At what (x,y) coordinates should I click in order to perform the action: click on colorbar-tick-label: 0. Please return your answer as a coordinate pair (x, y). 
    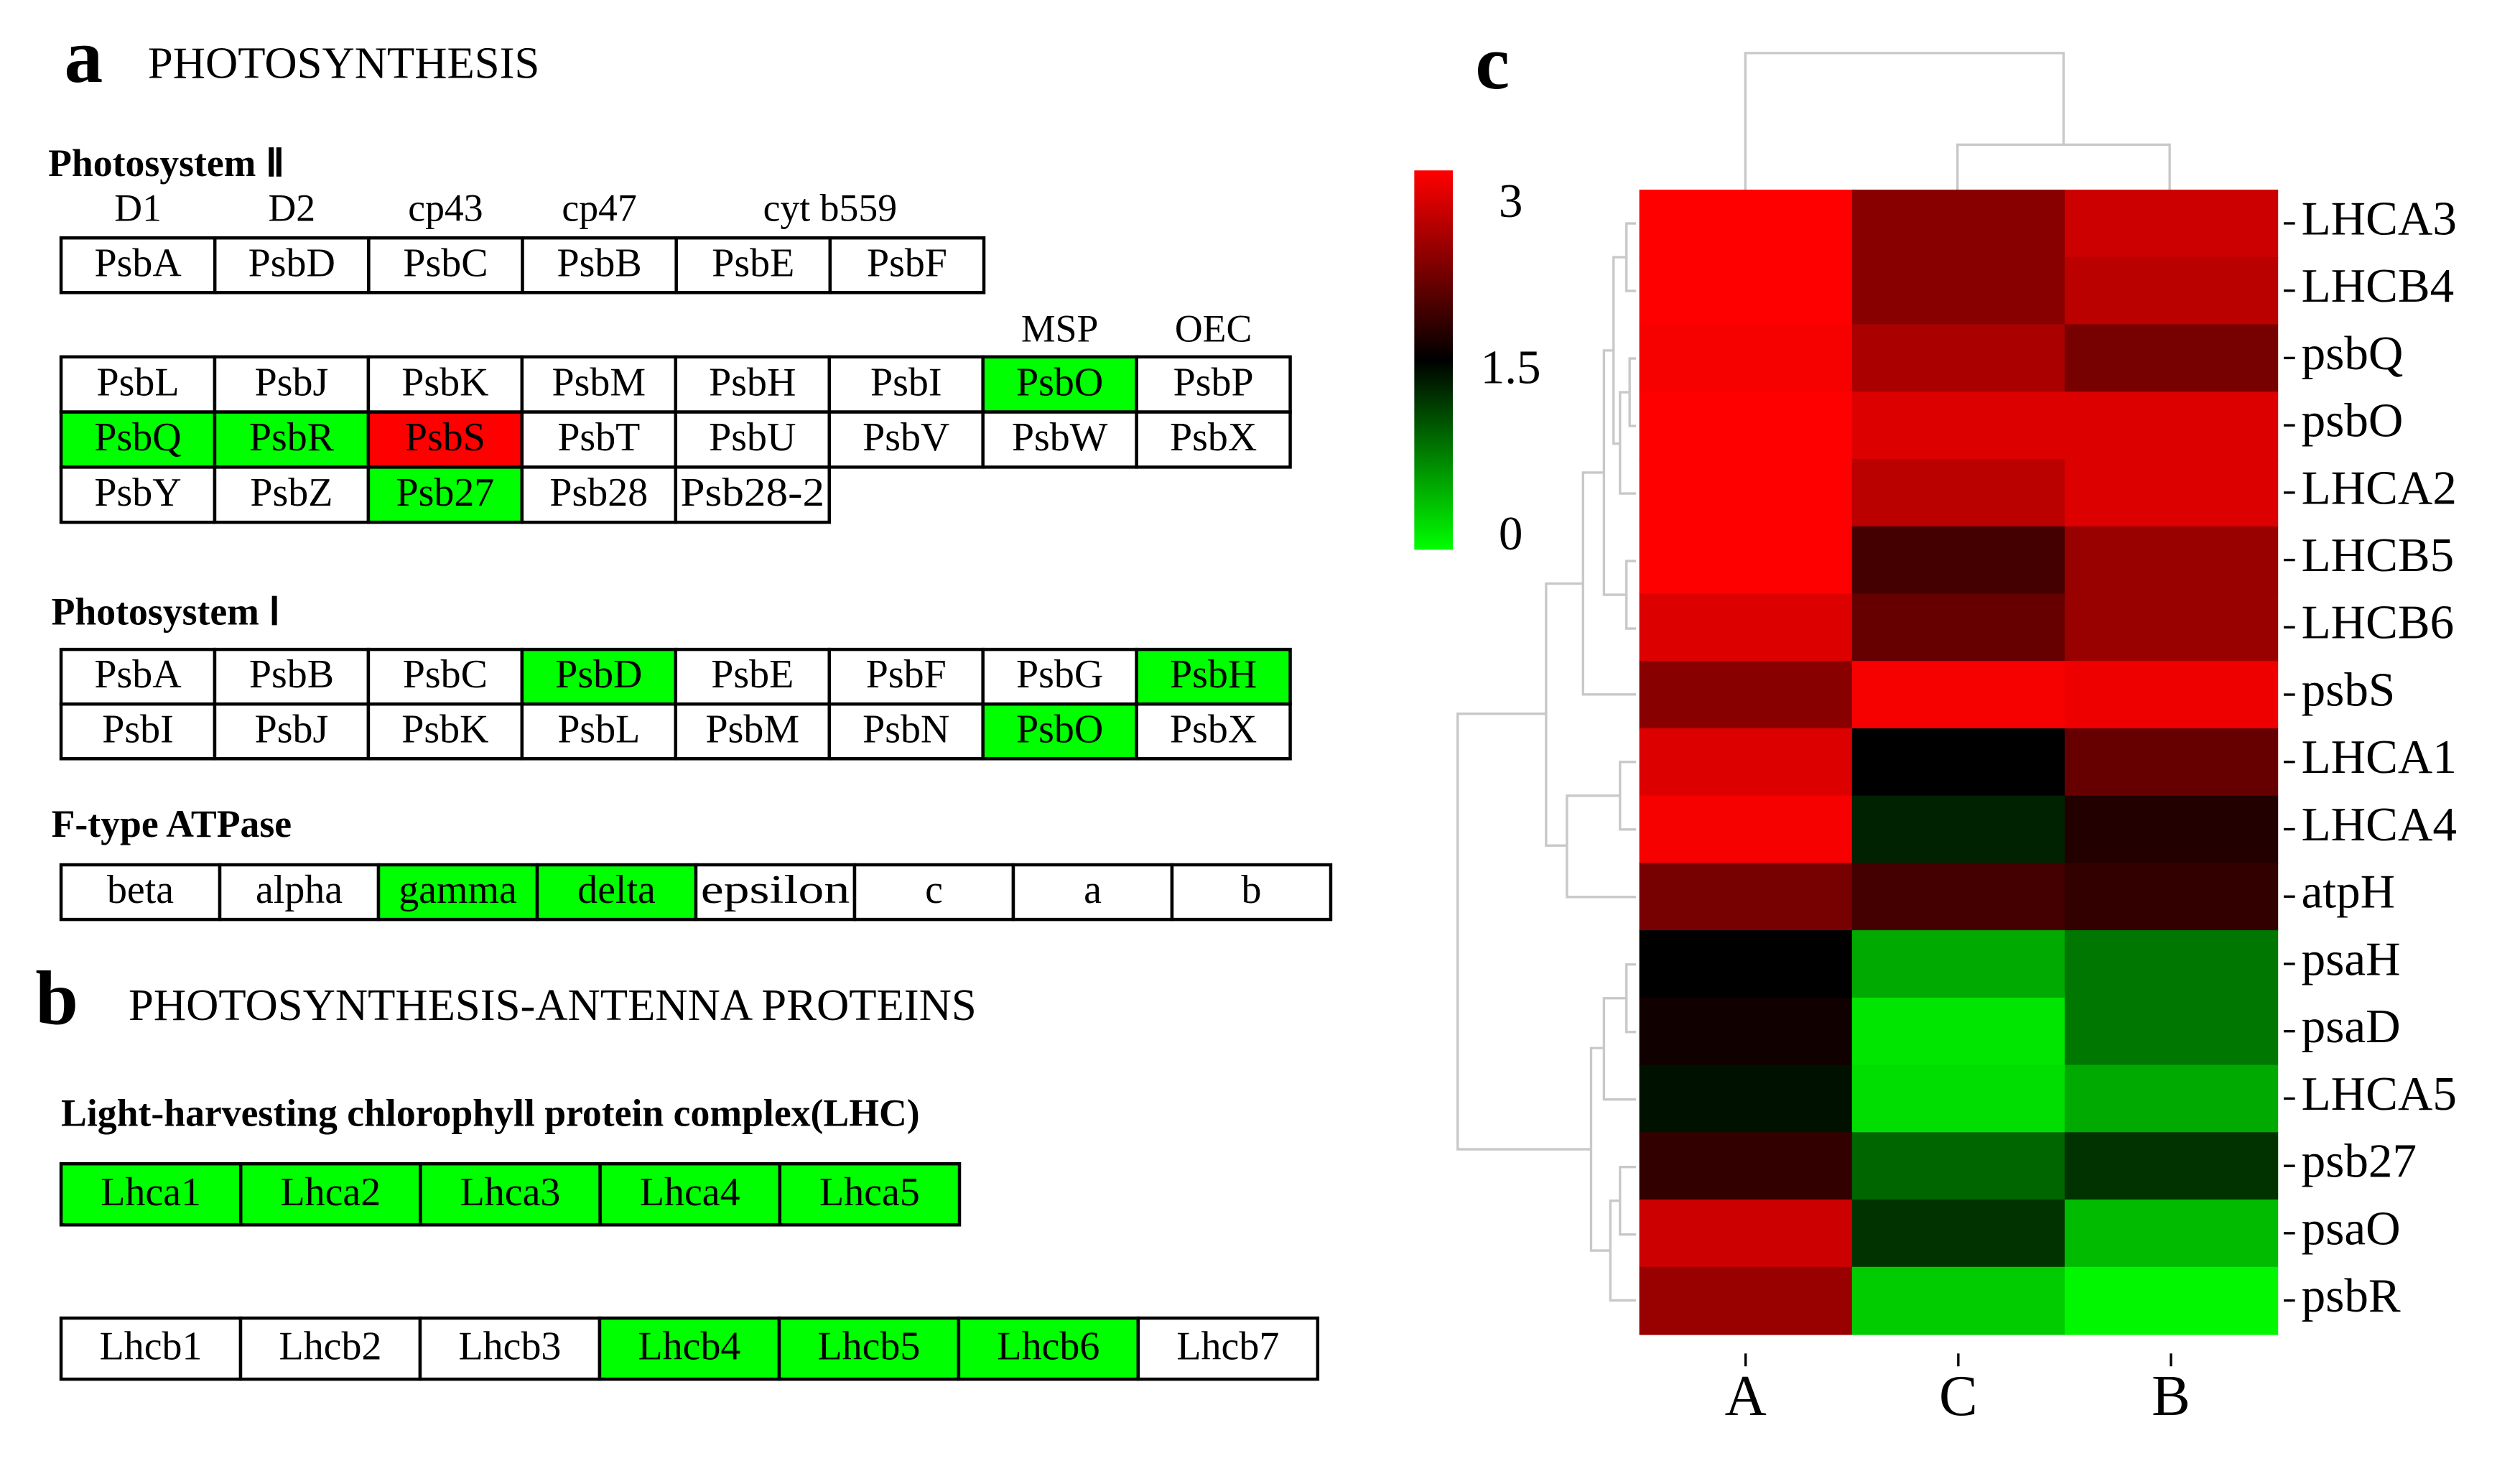
    Looking at the image, I should click on (1511, 533).